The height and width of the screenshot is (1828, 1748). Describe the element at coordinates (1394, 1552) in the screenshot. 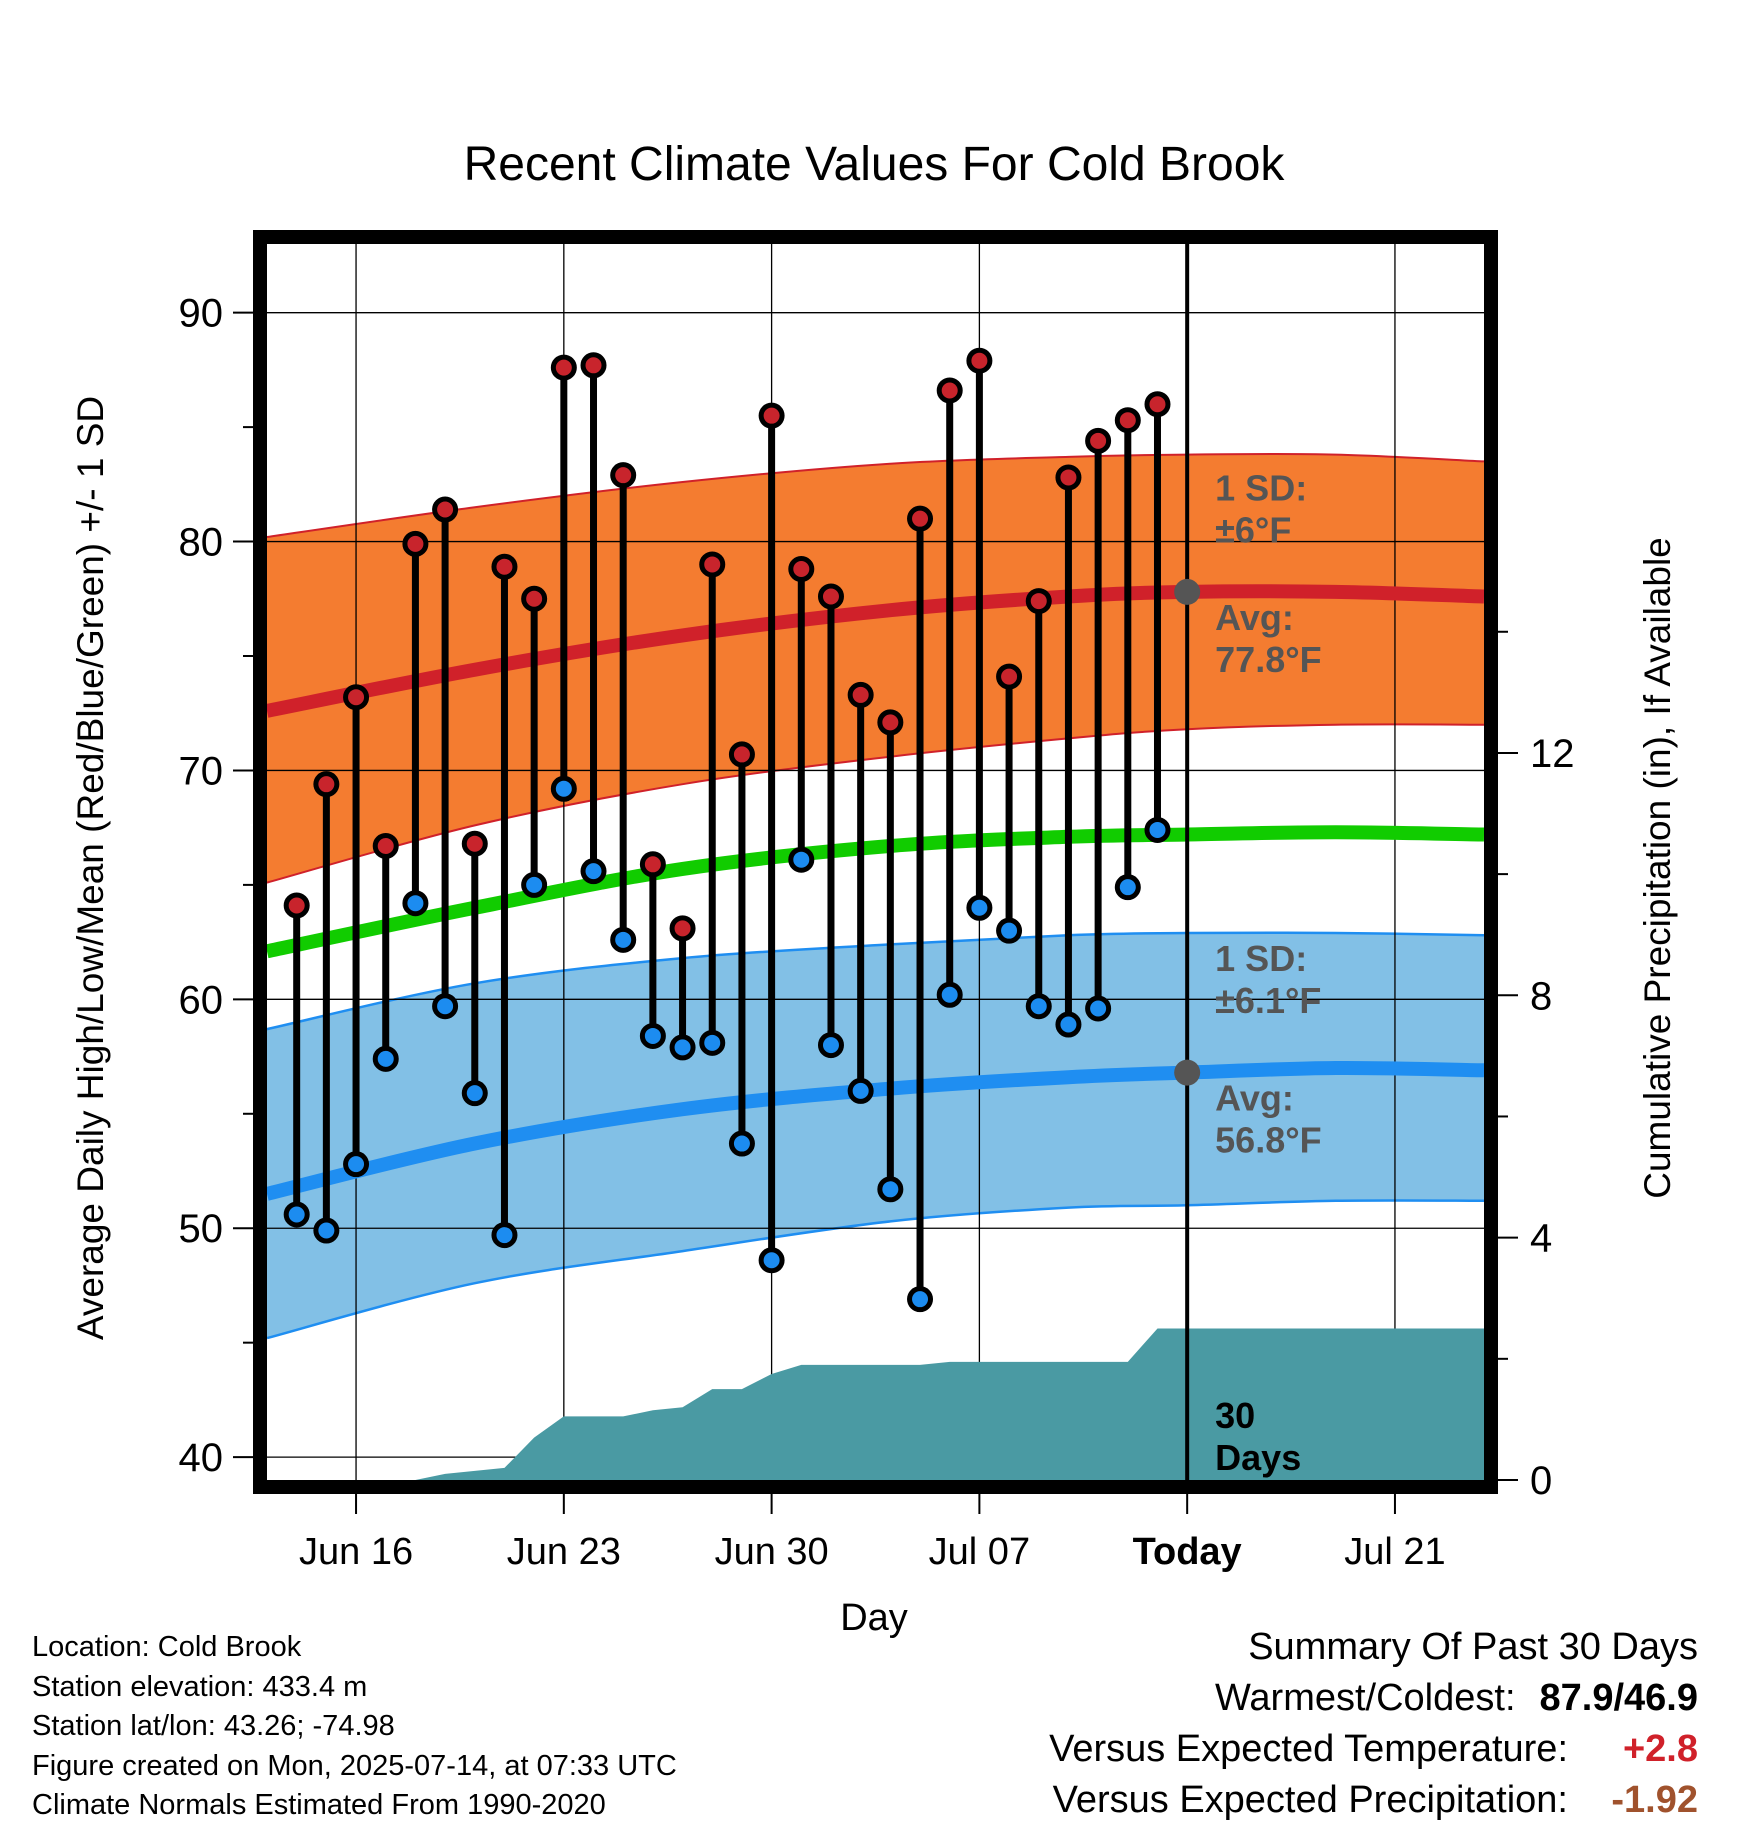

I see `x-tick-label: Jul 21` at that location.